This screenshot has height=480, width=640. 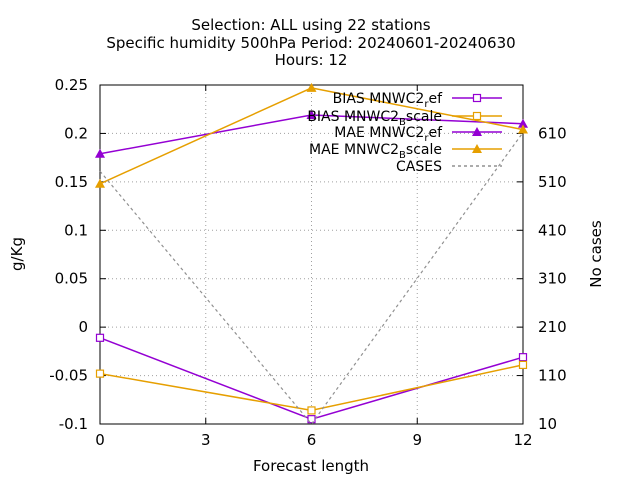 I want to click on x-tick-label: 6, so click(x=312, y=440).